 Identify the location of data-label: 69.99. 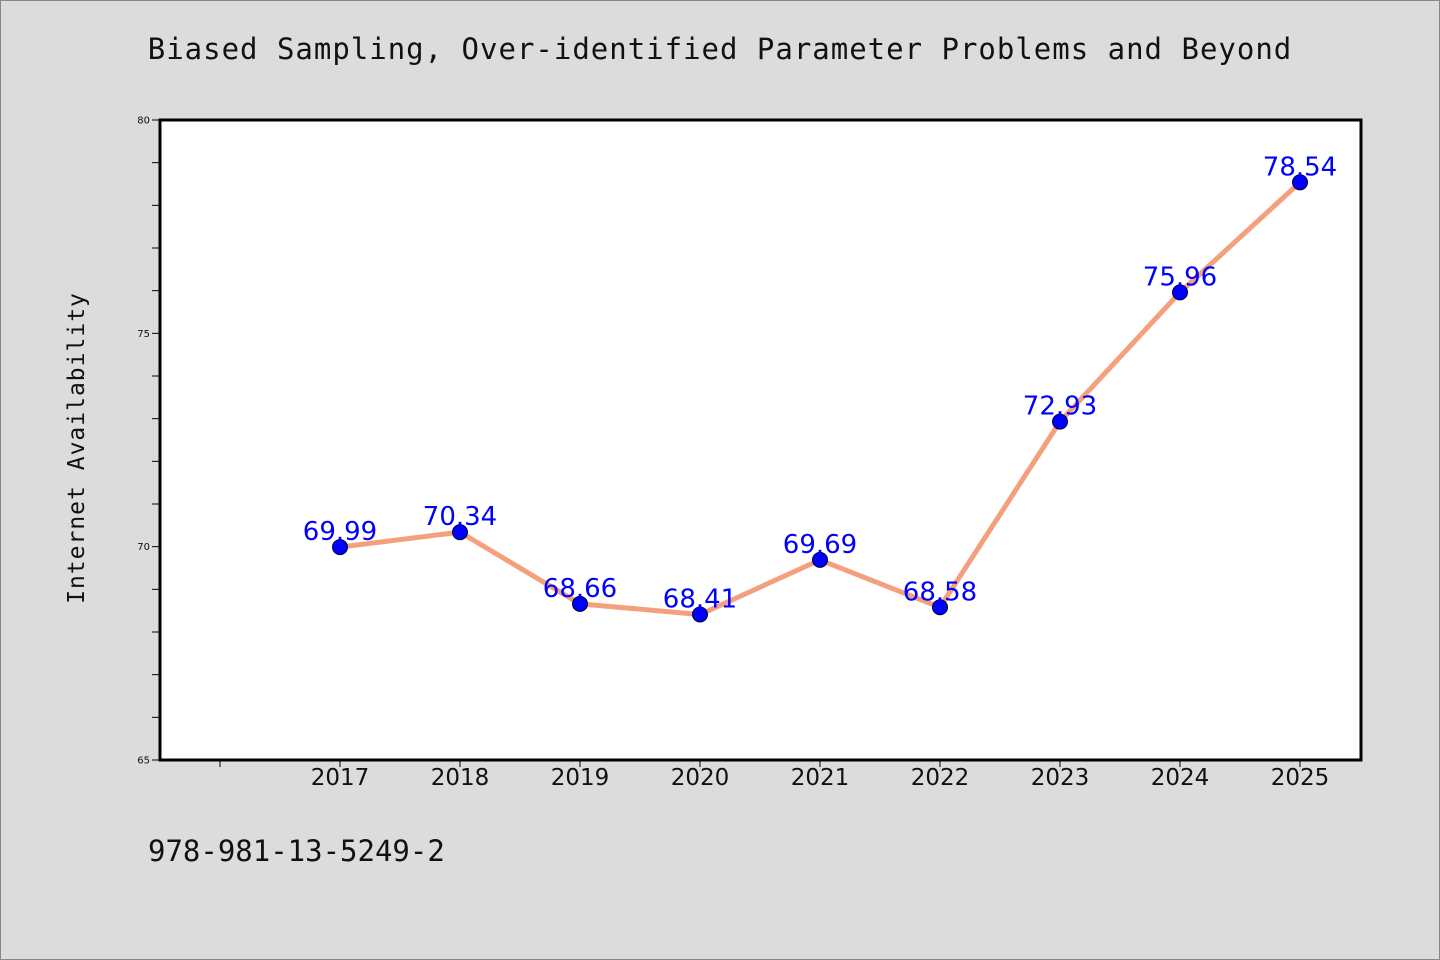
(340, 532).